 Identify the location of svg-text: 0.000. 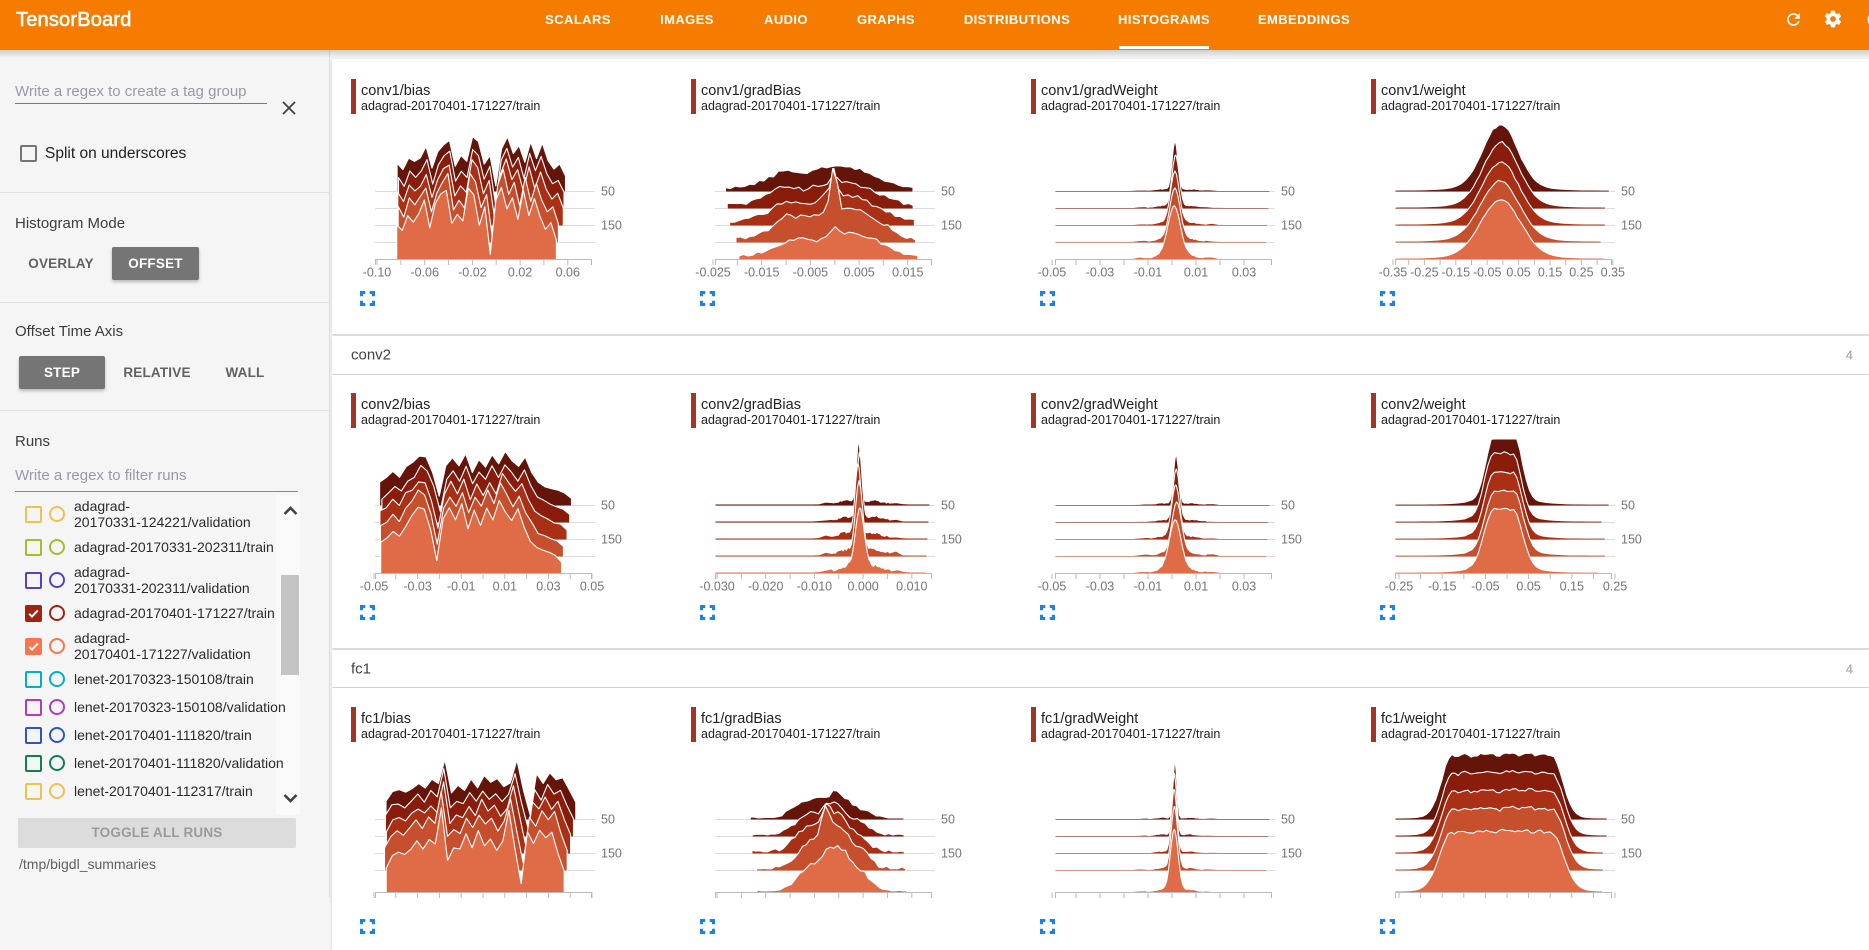
(862, 587).